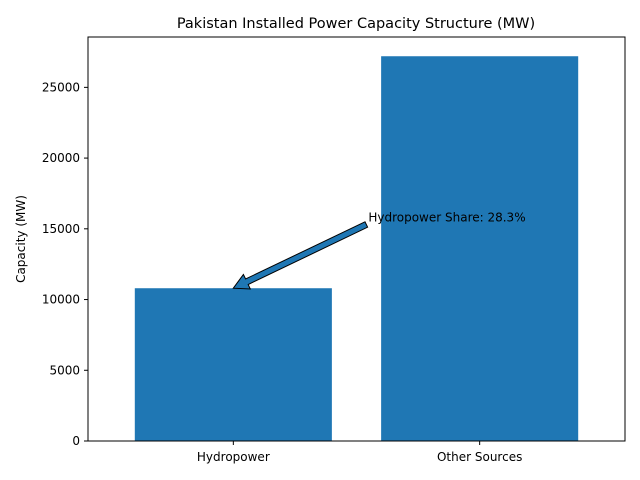 This screenshot has width=640, height=480. Describe the element at coordinates (61, 158) in the screenshot. I see `y-tick-label: 20000` at that location.